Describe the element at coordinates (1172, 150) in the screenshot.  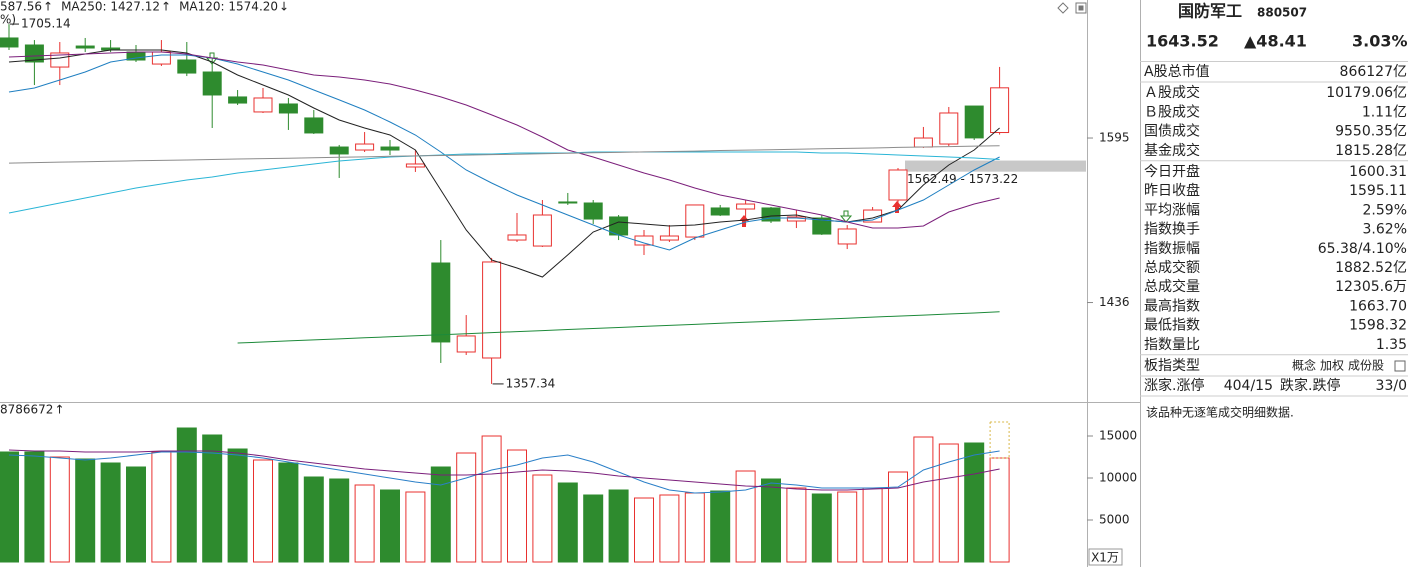
I see `row-label: 基金成交` at that location.